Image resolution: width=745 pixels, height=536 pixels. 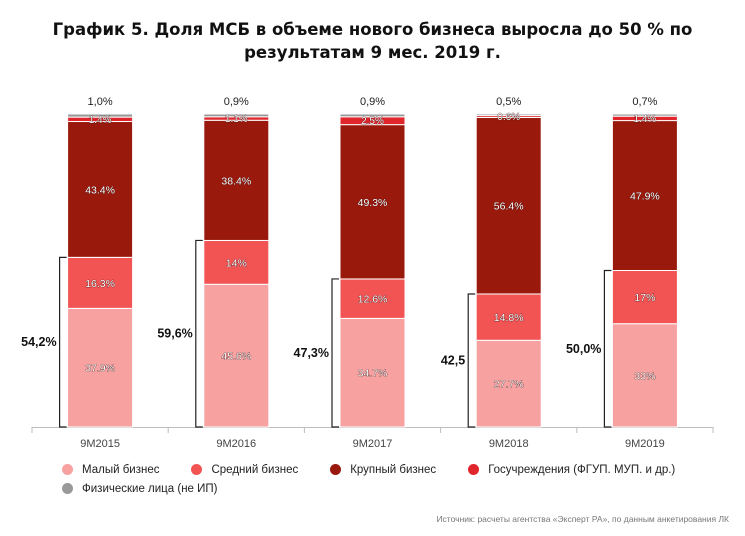 I want to click on legend-label-individuals: Физические лица (не ИП), so click(x=150, y=488).